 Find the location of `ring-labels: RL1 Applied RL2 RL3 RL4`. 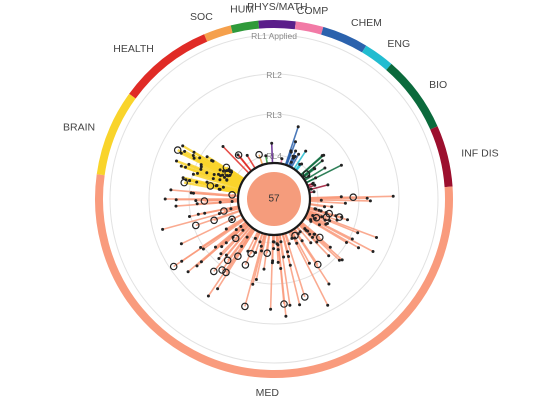

ring-labels: RL1 Applied RL2 RL3 RL4 is located at coordinates (274, 96).